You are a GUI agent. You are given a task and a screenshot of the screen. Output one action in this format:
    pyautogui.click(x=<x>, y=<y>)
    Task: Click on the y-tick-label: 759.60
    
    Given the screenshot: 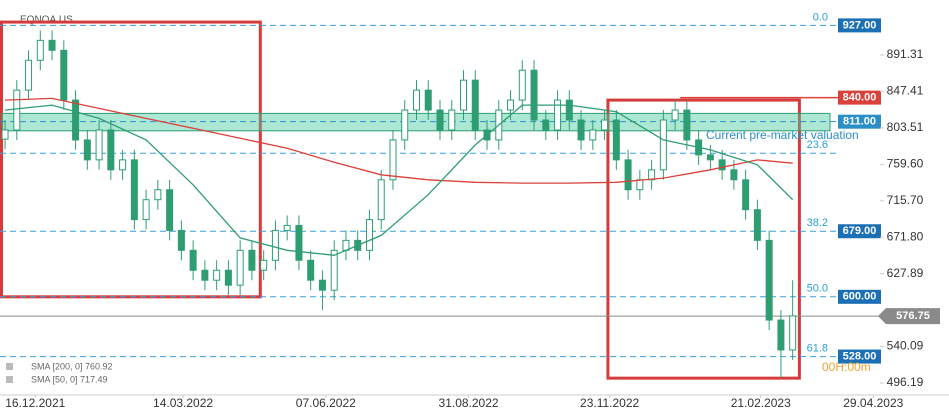 What is the action you would take?
    pyautogui.click(x=905, y=164)
    